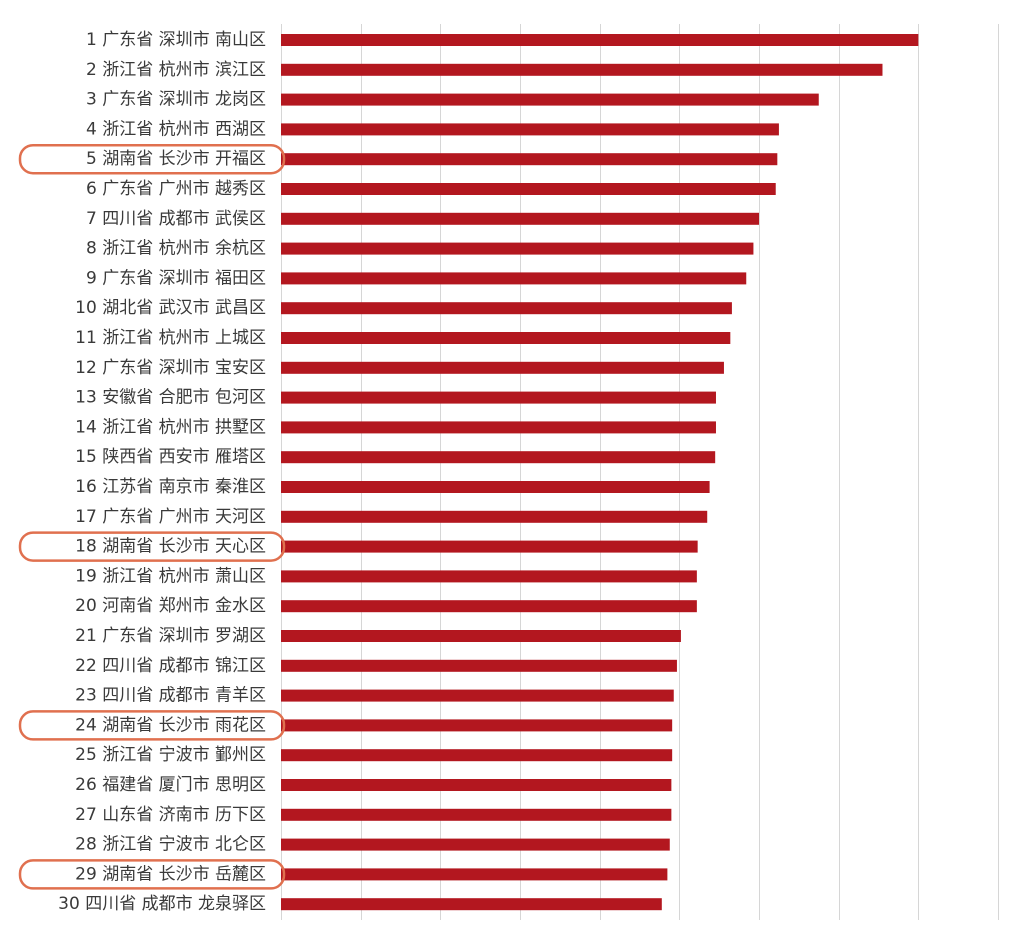 The image size is (1024, 932). What do you see at coordinates (176, 189) in the screenshot?
I see `category-label: 6 广东省 广州市 越秀区` at bounding box center [176, 189].